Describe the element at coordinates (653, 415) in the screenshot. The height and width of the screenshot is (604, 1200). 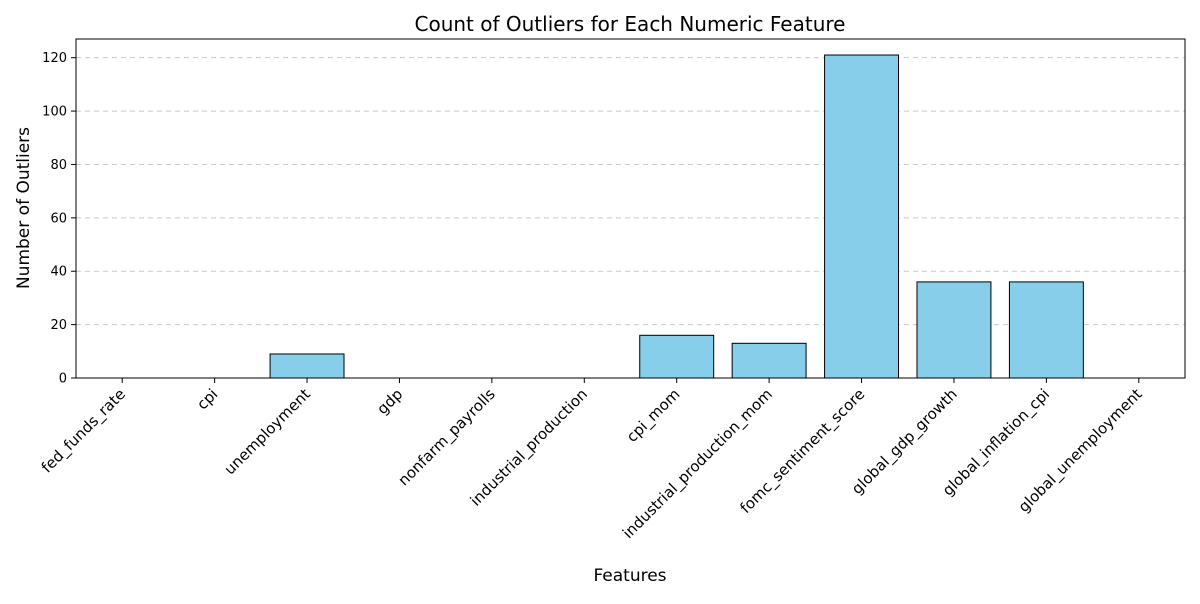
I see `x-tick-label: cpi_mom` at that location.